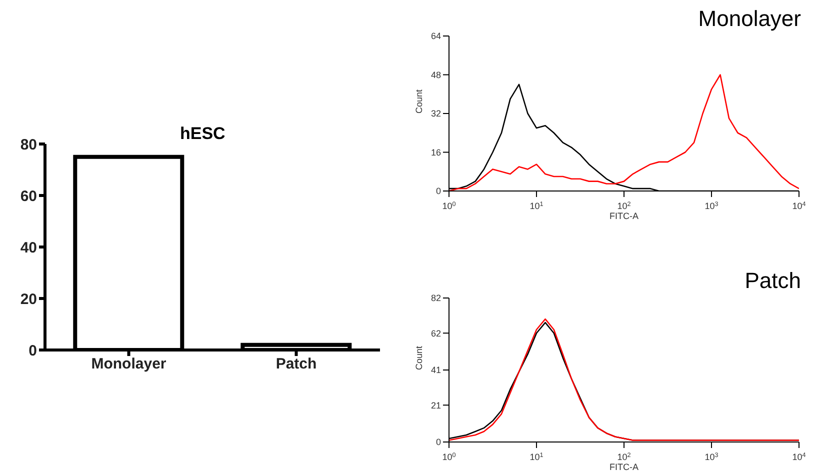  I want to click on y-tick-label: 48, so click(435, 75).